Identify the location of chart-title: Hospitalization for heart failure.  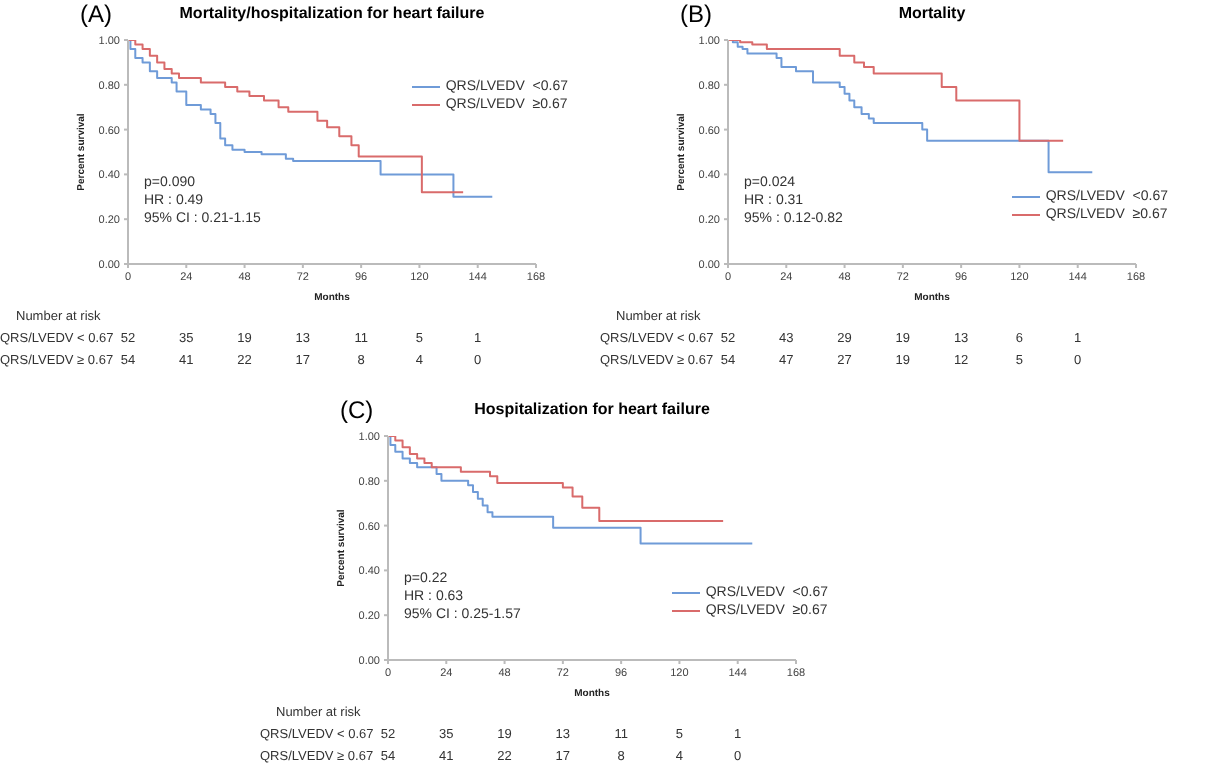
(592, 409).